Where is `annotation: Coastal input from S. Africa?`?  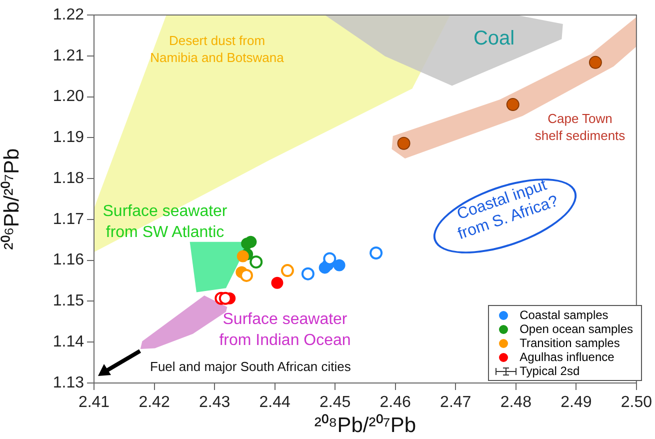
annotation: Coastal input from S. Africa? is located at coordinates (508, 211).